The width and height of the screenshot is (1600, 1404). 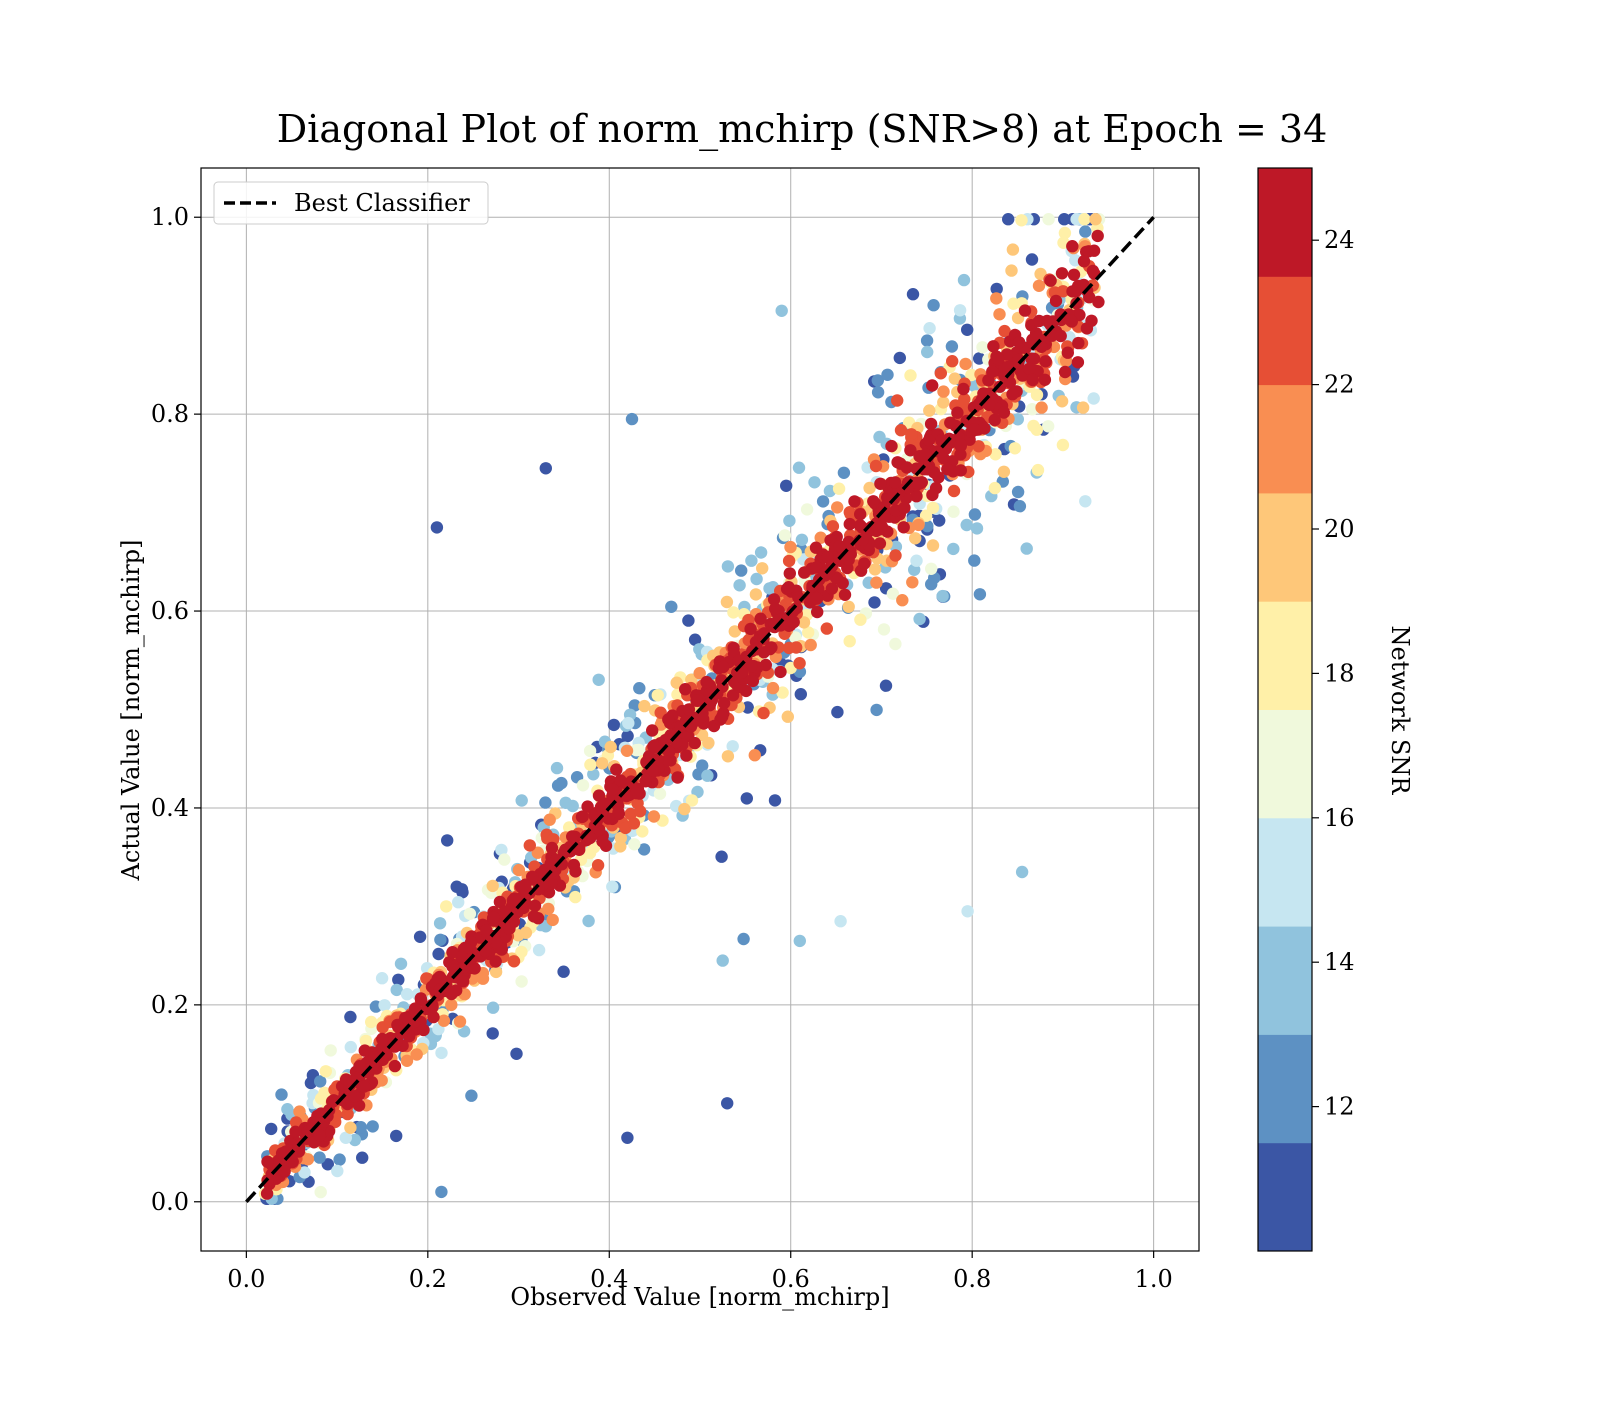 I want to click on colorbar-tick-label: 16, so click(x=1339, y=818).